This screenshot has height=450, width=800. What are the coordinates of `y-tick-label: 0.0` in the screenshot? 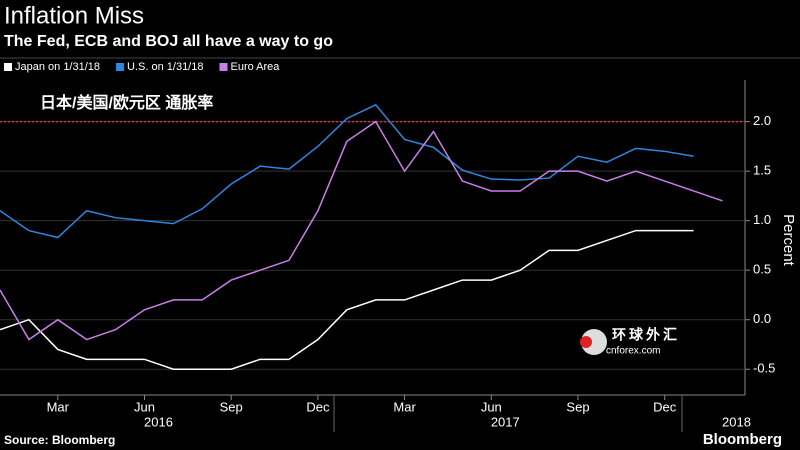 It's located at (762, 318).